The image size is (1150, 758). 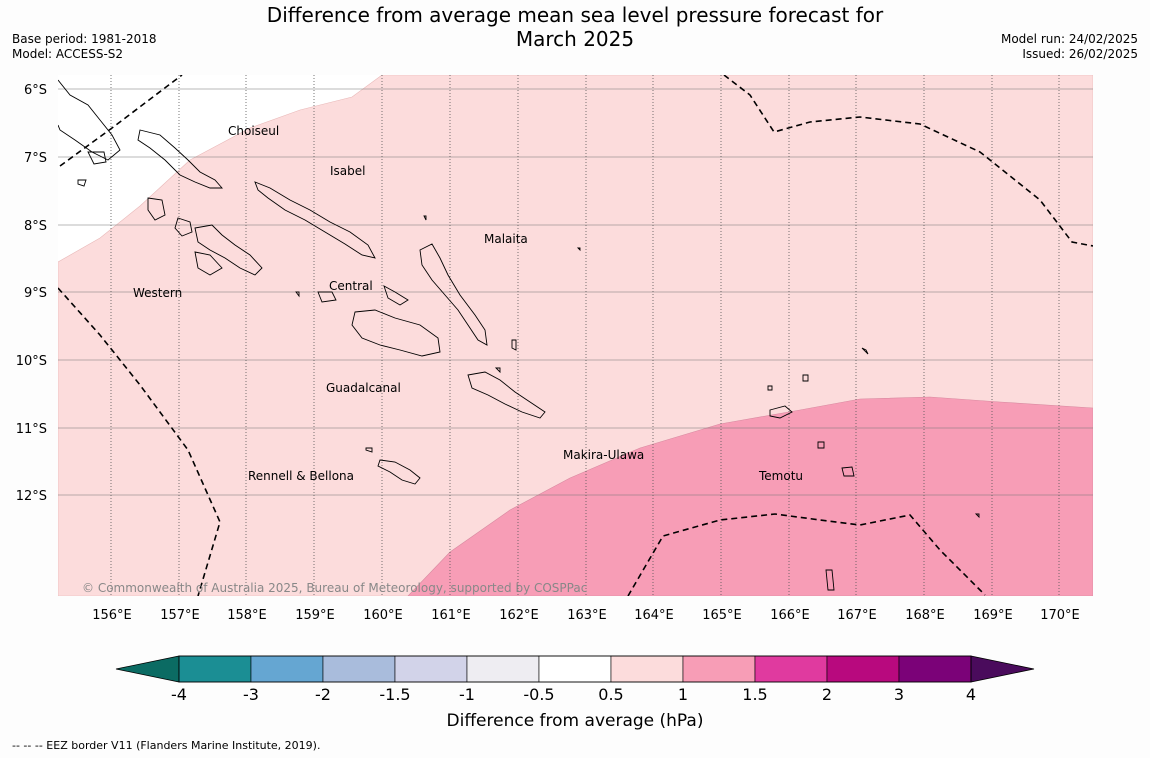 What do you see at coordinates (31, 496) in the screenshot?
I see `lat-label: 12°S` at bounding box center [31, 496].